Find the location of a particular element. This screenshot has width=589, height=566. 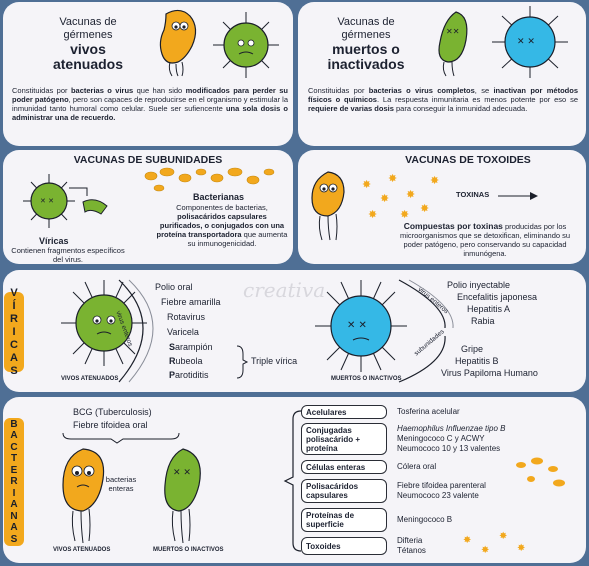

bact-tree-bracket-icon is located at coordinates (292, 481).